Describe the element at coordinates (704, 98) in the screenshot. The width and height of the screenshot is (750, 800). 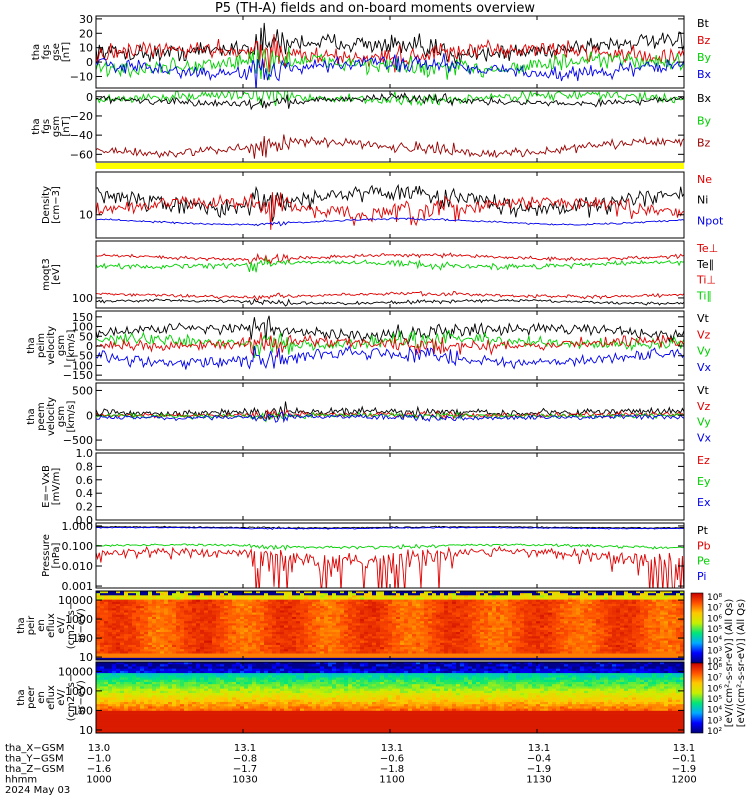
I see `legend-fgs-gsm-Bx: Bx` at that location.